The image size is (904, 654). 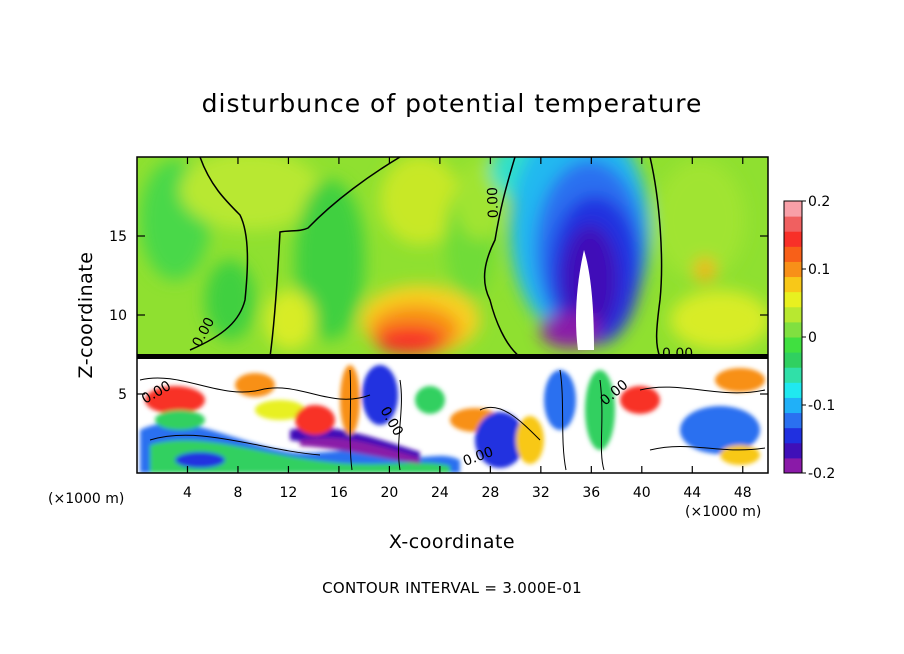 I want to click on x-tick-label: 4, so click(x=187, y=493).